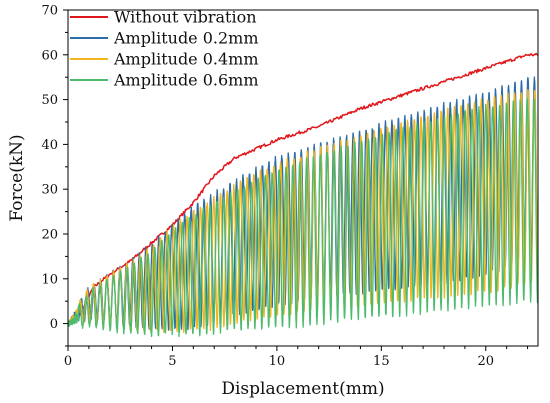  What do you see at coordinates (186, 80) in the screenshot?
I see `legend-label: Amplitude 0.6mm` at bounding box center [186, 80].